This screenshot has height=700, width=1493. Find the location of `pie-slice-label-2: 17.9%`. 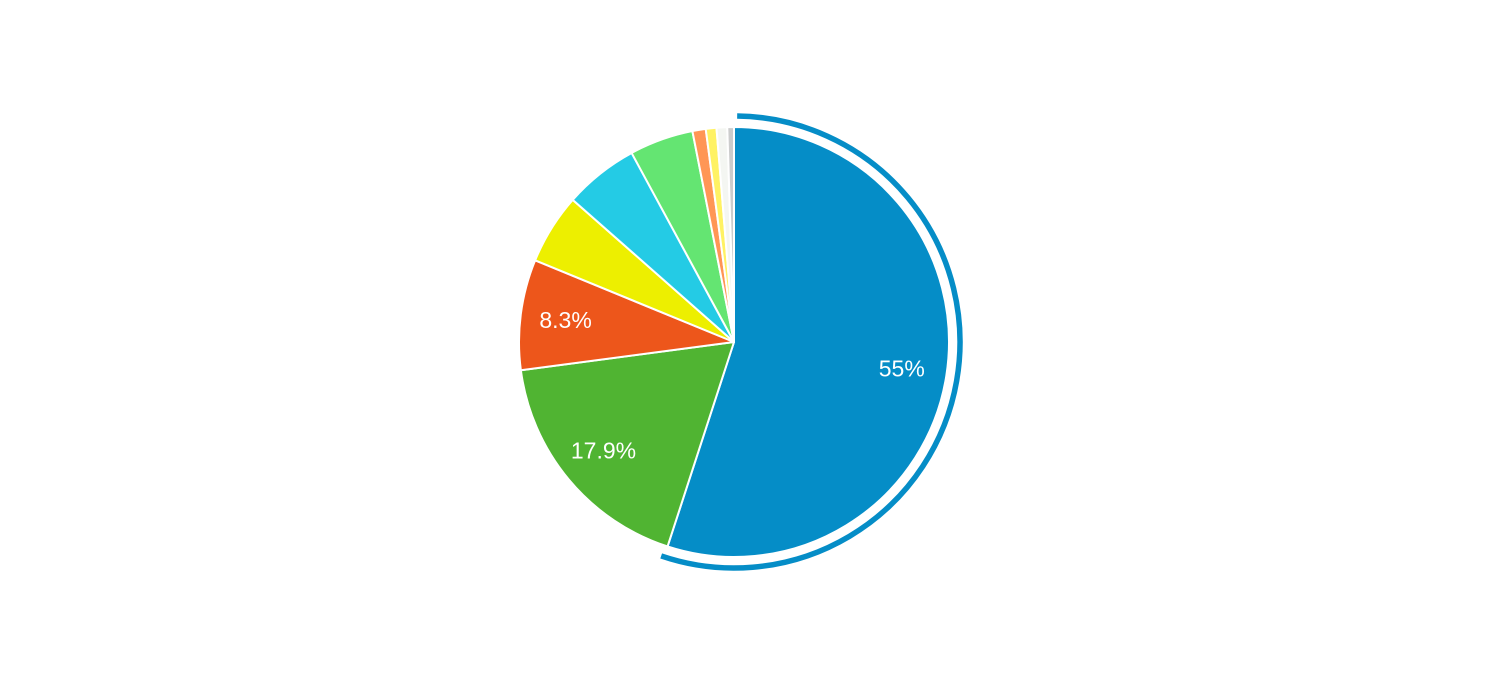

pie-slice-label-2: 17.9% is located at coordinates (603, 451).